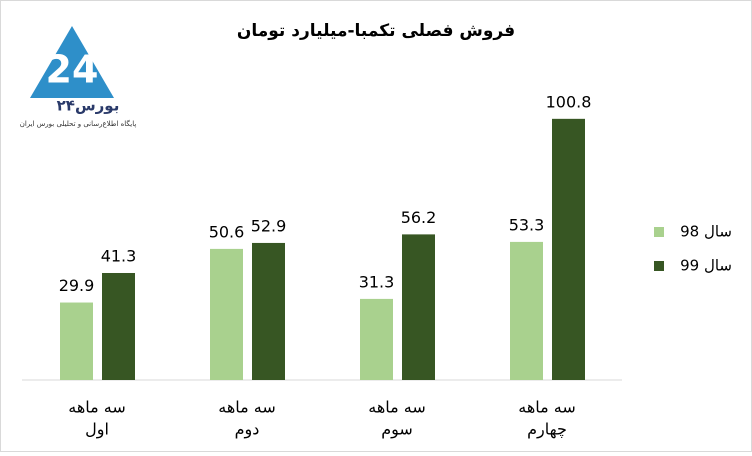  Describe the element at coordinates (247, 430) in the screenshot. I see `x-tick-label: دوم` at that location.